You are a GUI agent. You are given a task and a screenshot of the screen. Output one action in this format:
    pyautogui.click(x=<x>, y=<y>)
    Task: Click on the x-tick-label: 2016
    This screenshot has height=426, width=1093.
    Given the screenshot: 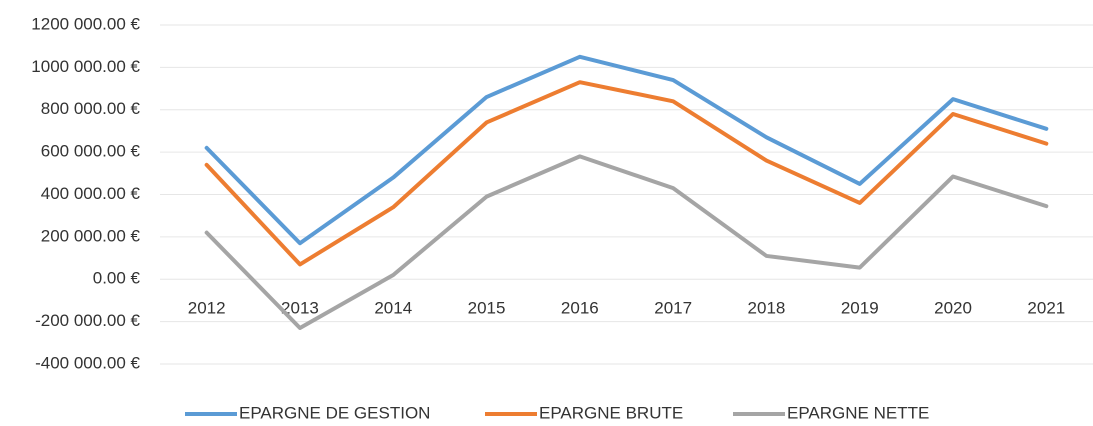 What is the action you would take?
    pyautogui.click(x=580, y=308)
    